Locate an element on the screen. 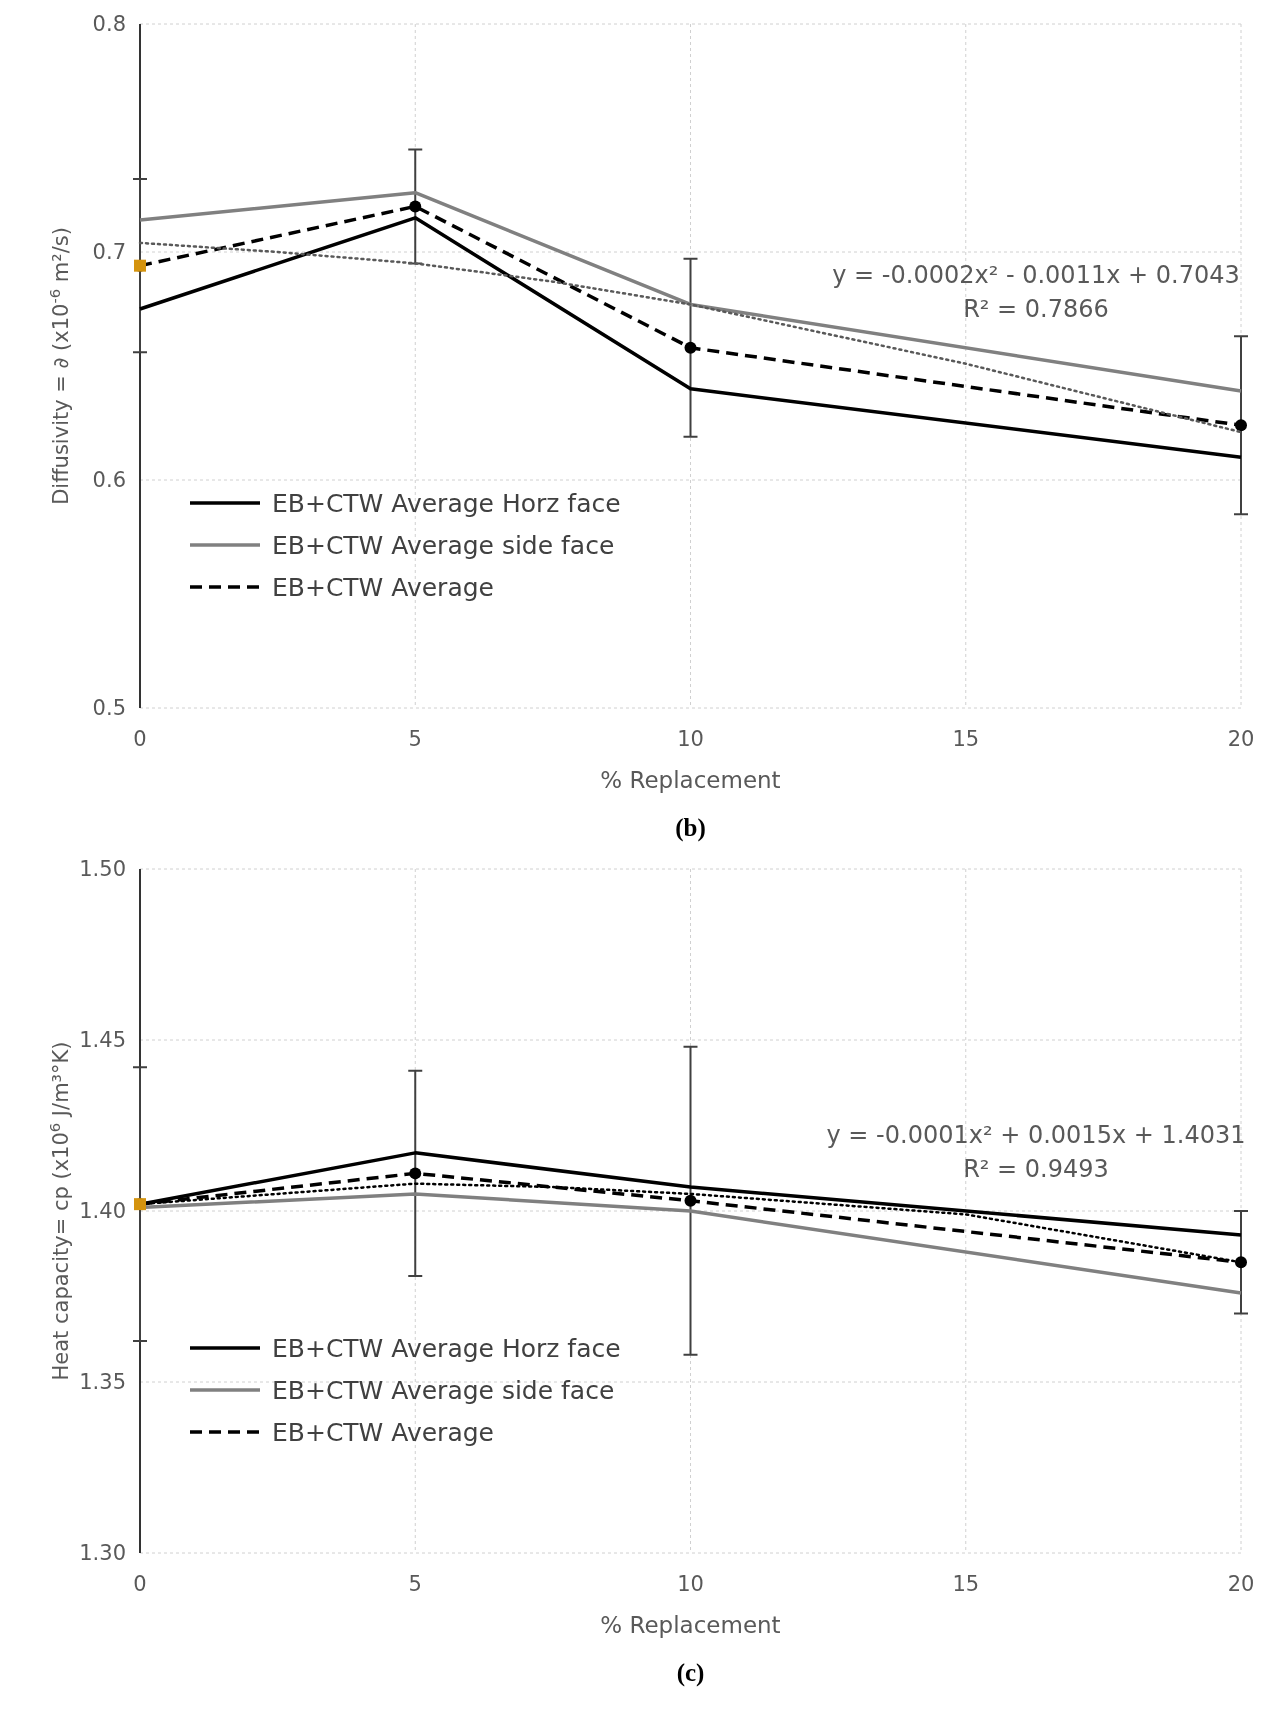 Image resolution: width=1279 pixels, height=1715 pixels. y-tick-label: 1.30 is located at coordinates (102, 1553).